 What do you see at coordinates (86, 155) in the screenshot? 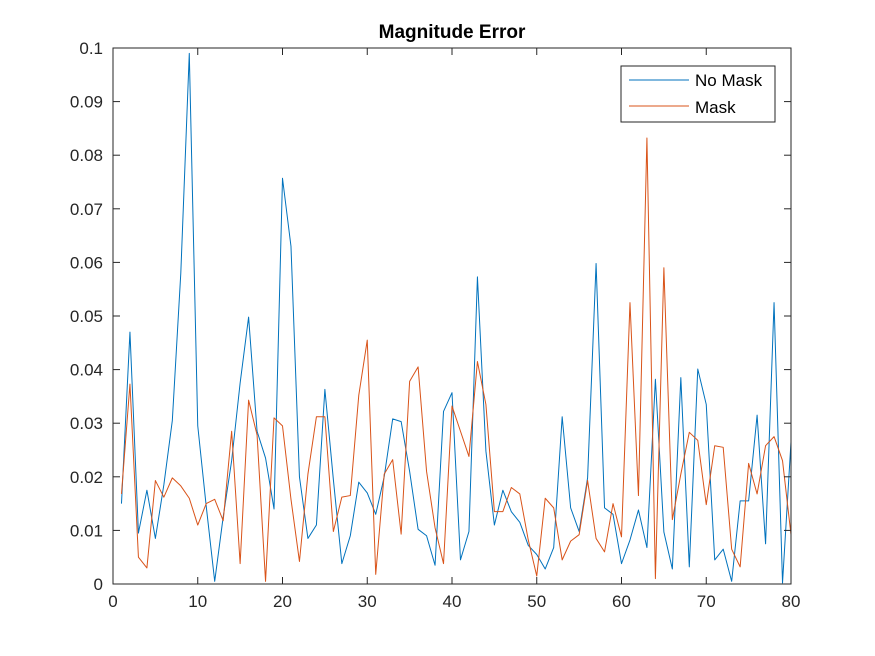
I see `y-tick-label: 0.08` at bounding box center [86, 155].